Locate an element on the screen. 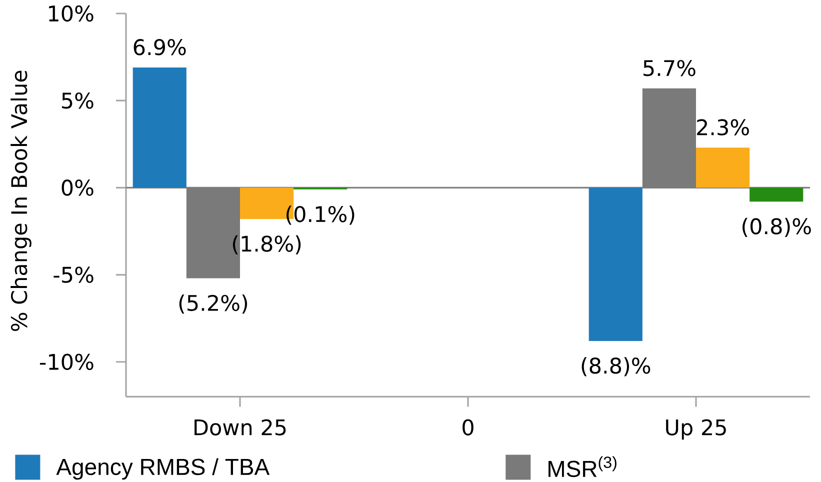  data-label: 5.7% is located at coordinates (670, 68).